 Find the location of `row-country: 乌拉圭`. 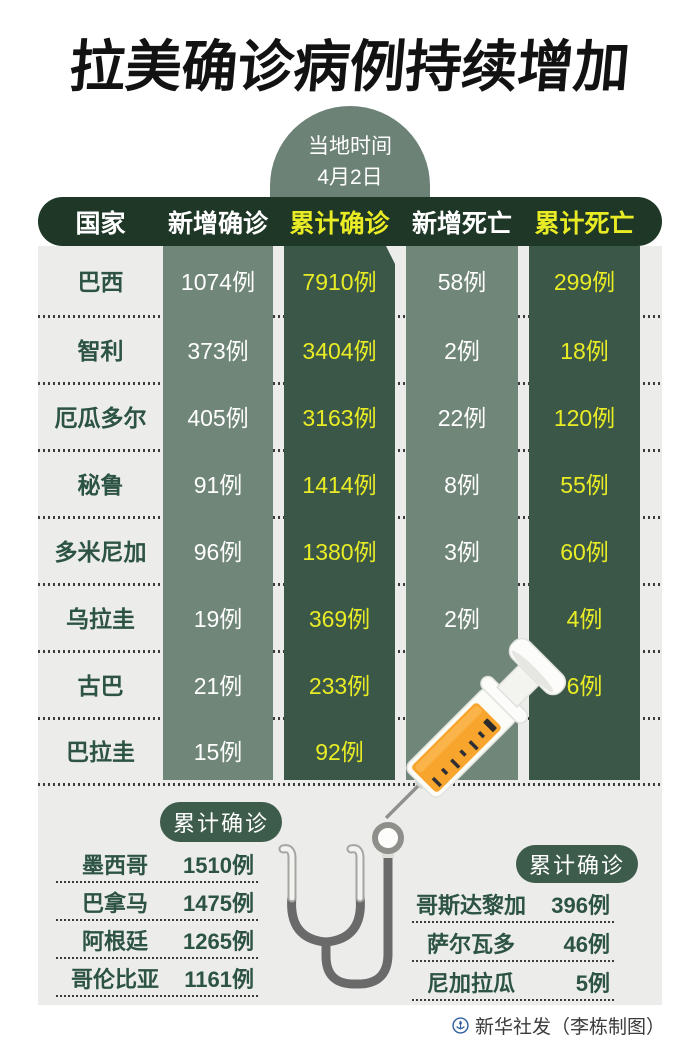

row-country: 乌拉圭 is located at coordinates (100, 618).